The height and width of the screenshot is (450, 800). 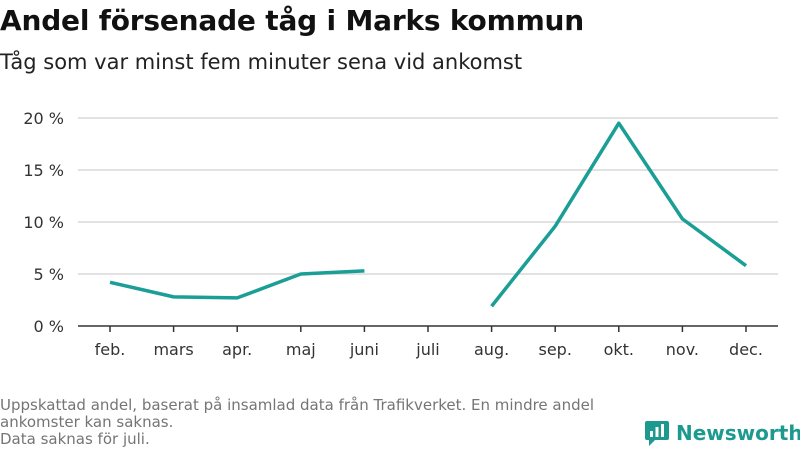 What do you see at coordinates (292, 20) in the screenshot?
I see `chart-title: Andel försenade tåg i Marks kommun` at bounding box center [292, 20].